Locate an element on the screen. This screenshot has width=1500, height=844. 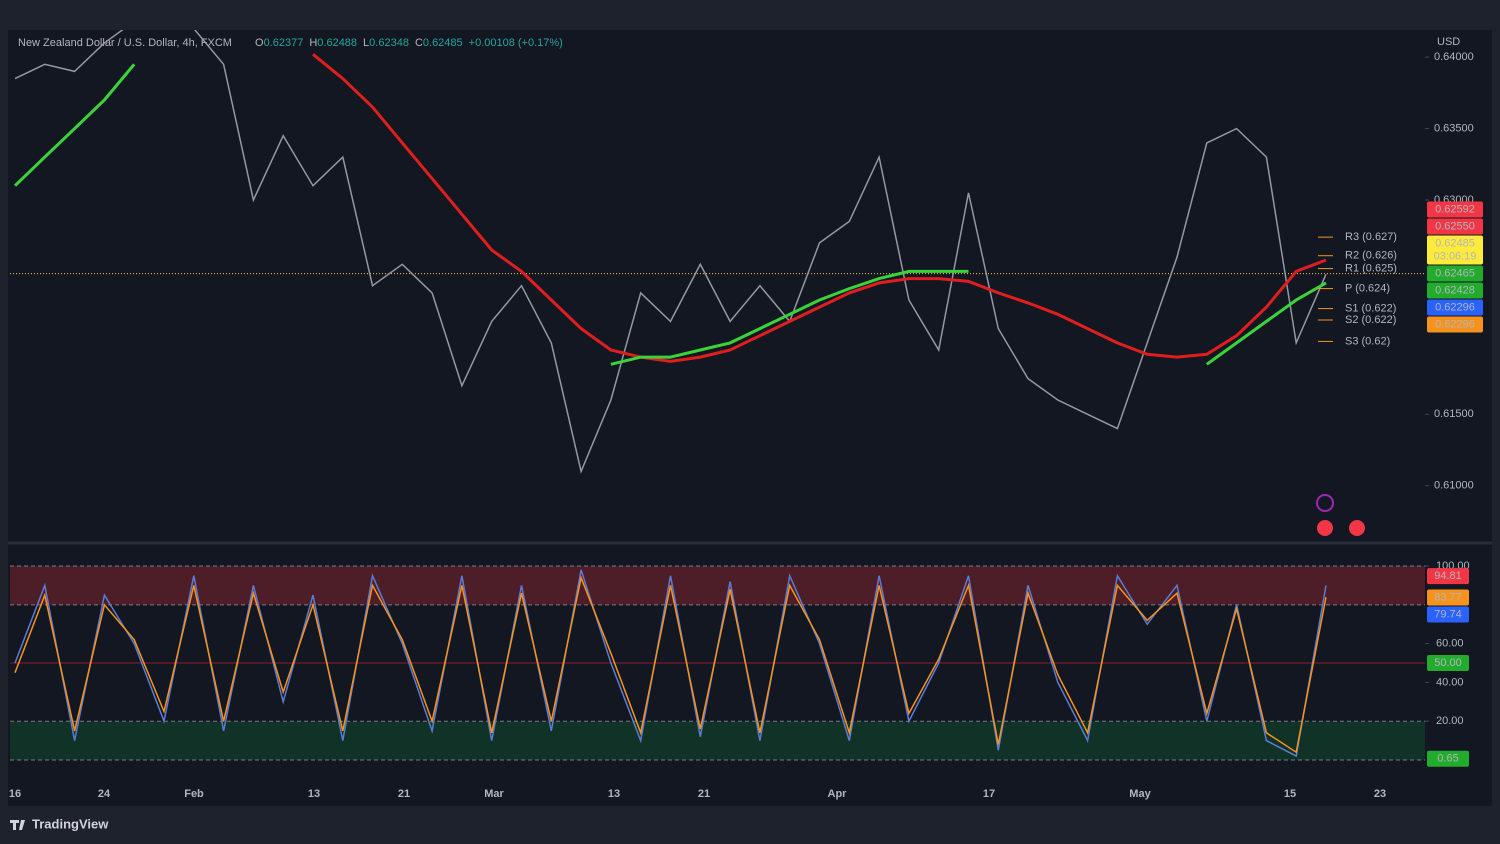
ohlc-o_label: O is located at coordinates (259, 43).